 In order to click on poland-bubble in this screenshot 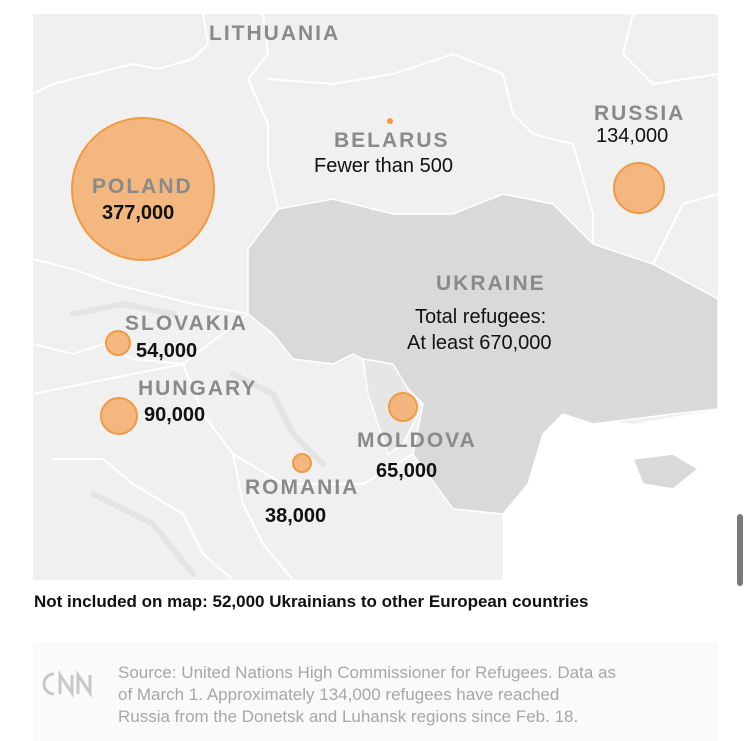, I will do `click(143, 189)`.